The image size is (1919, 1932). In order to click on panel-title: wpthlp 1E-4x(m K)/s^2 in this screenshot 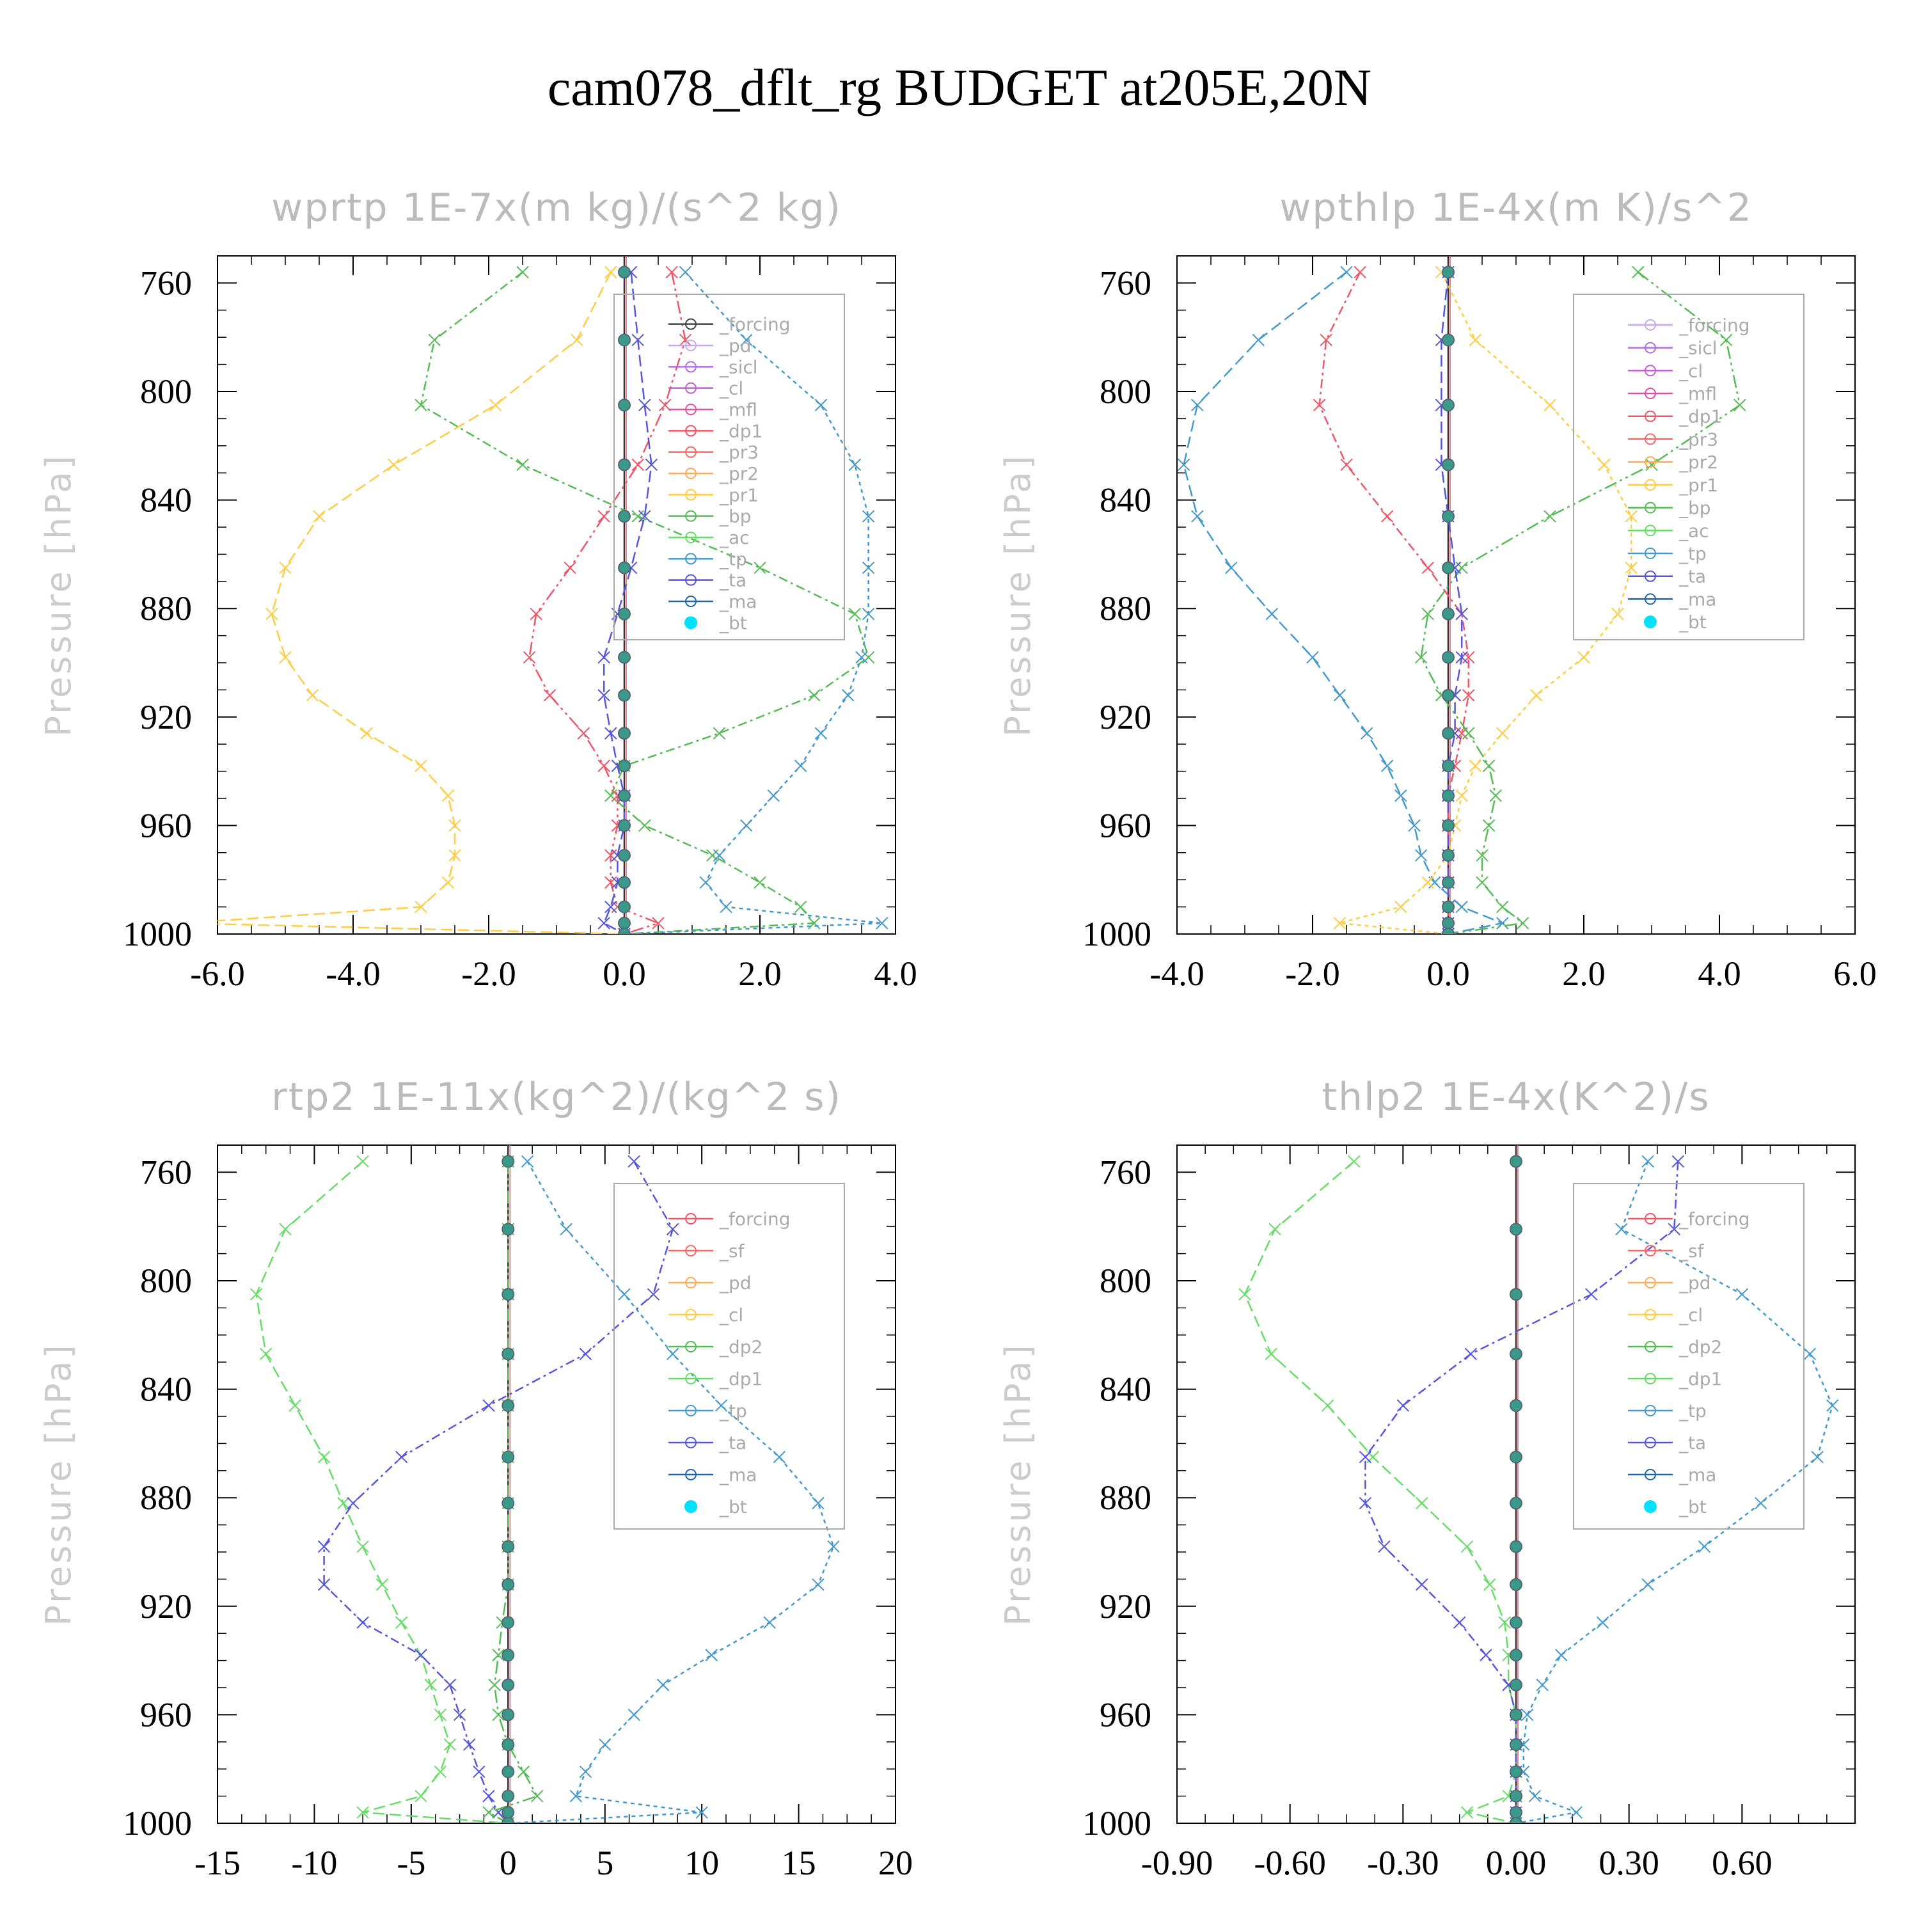, I will do `click(1516, 208)`.